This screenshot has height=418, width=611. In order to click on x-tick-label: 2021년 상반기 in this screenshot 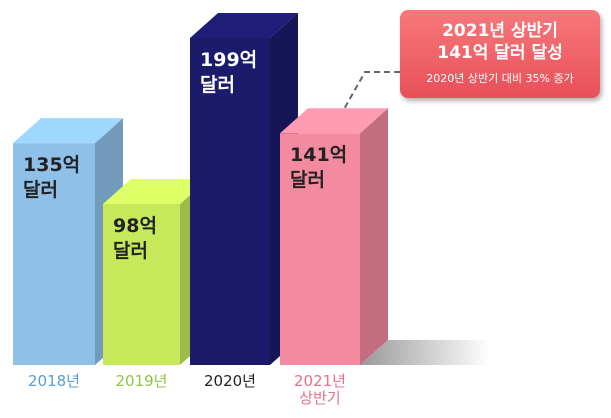, I will do `click(320, 389)`.